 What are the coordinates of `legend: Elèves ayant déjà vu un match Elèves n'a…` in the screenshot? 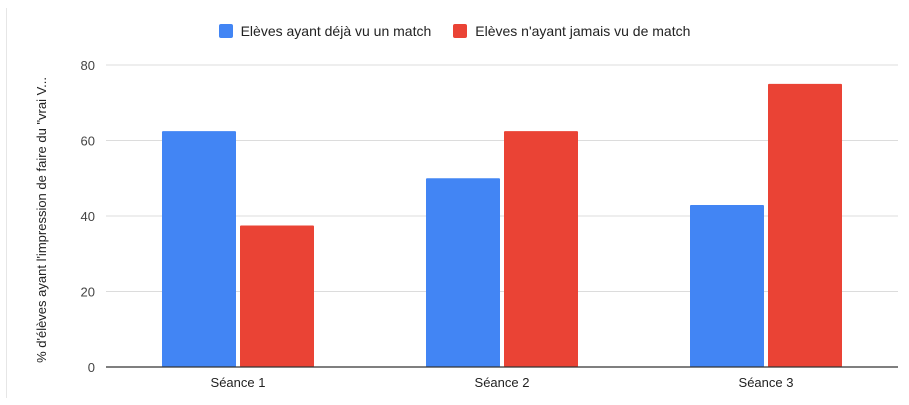 It's located at (454, 31).